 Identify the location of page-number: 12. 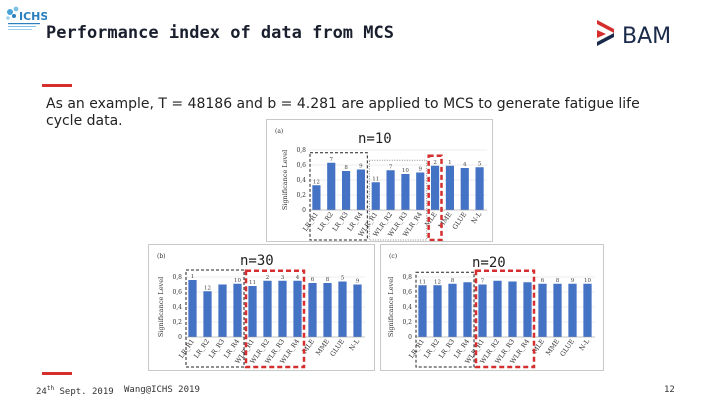
(669, 390).